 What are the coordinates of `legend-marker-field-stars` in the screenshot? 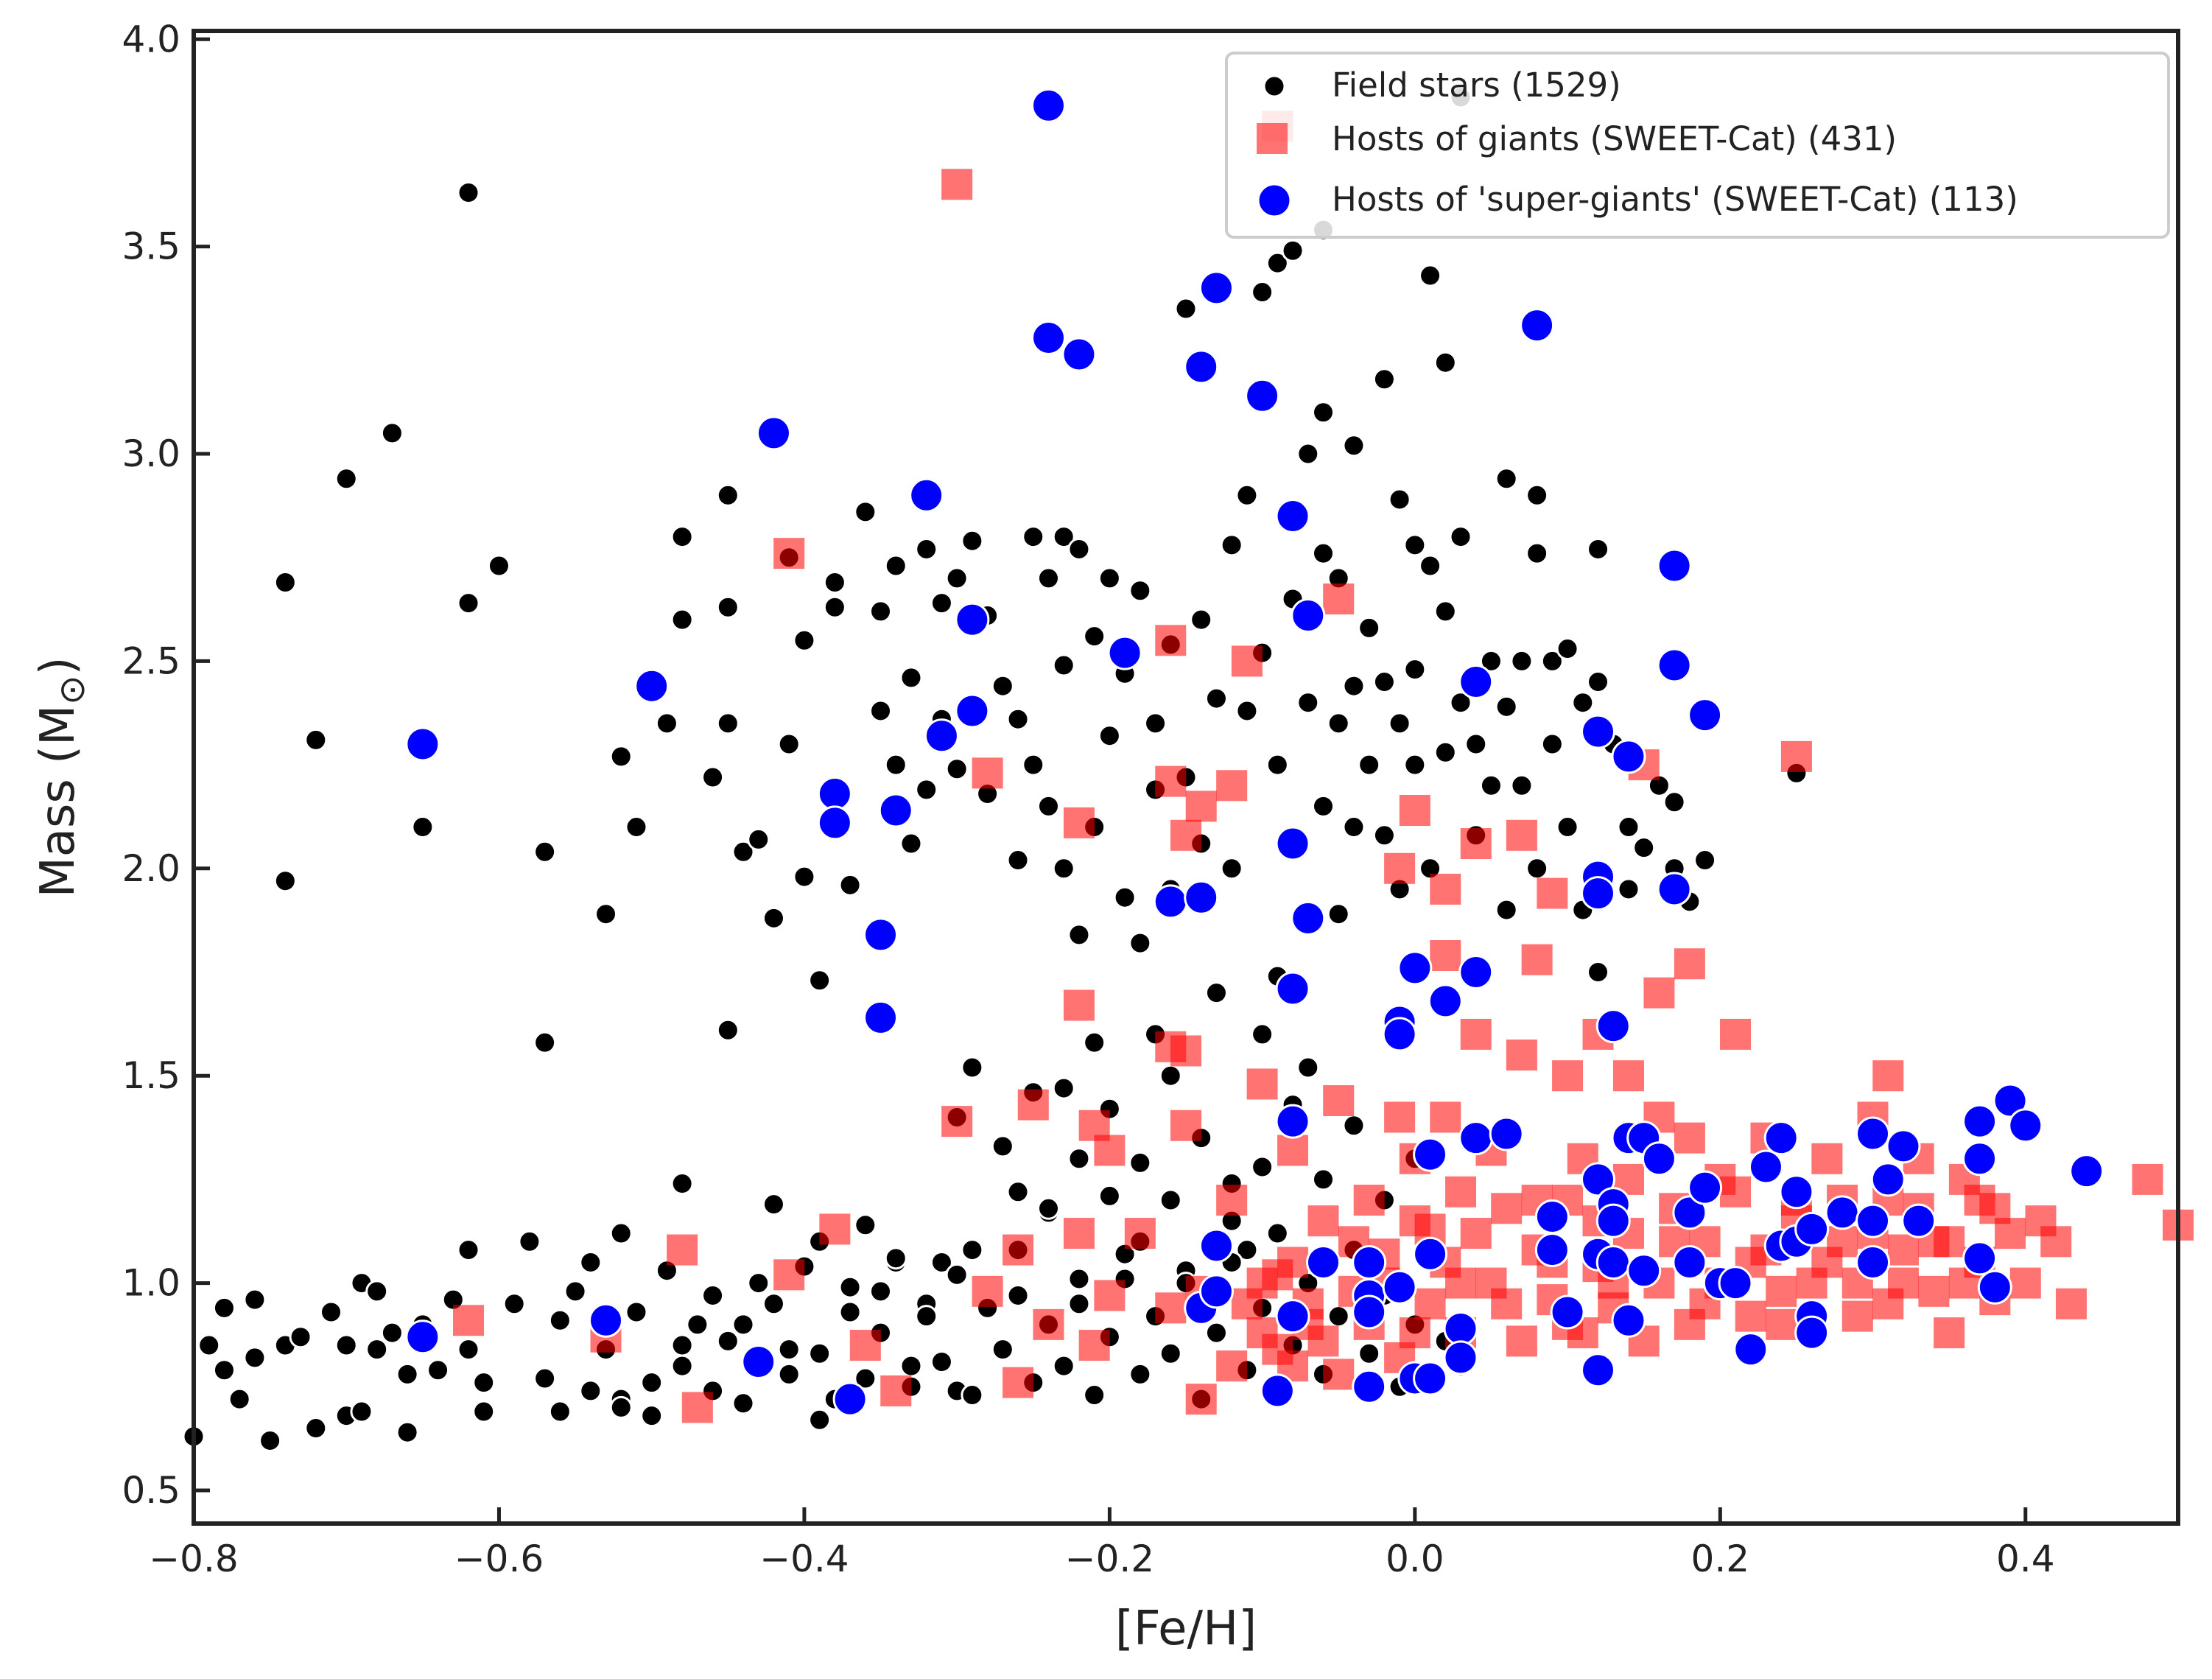 It's located at (1274, 86).